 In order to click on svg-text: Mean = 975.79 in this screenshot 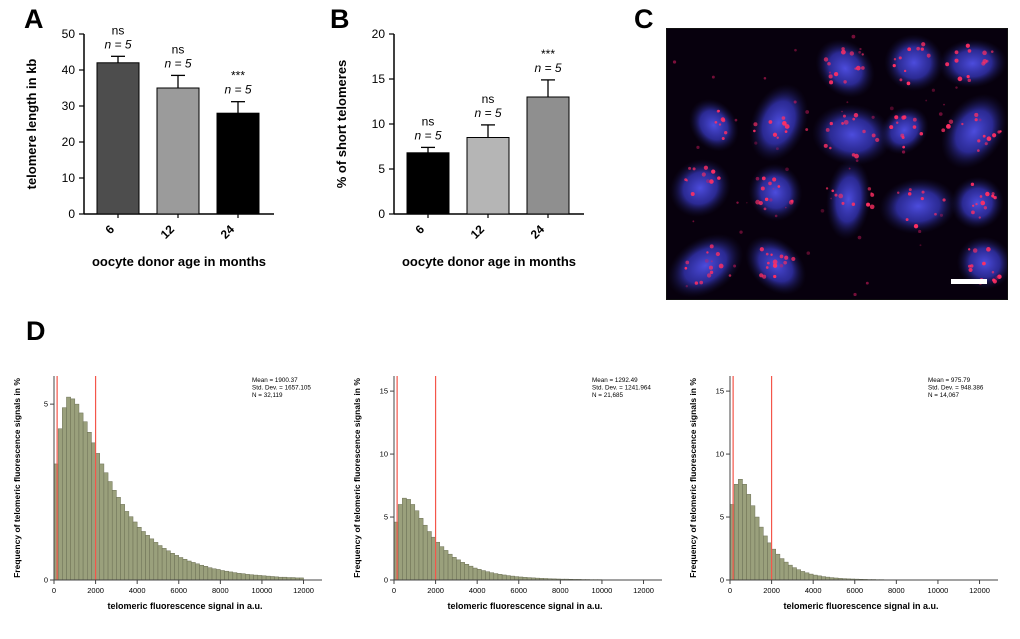, I will do `click(949, 380)`.